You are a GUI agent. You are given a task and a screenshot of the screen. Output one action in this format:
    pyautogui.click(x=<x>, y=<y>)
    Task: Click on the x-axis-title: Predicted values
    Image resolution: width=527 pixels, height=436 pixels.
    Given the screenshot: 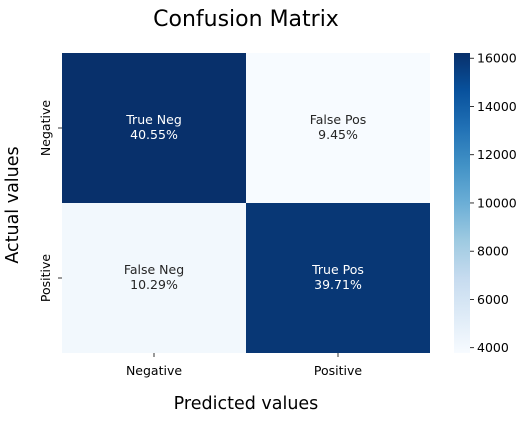 What is the action you would take?
    pyautogui.click(x=246, y=404)
    